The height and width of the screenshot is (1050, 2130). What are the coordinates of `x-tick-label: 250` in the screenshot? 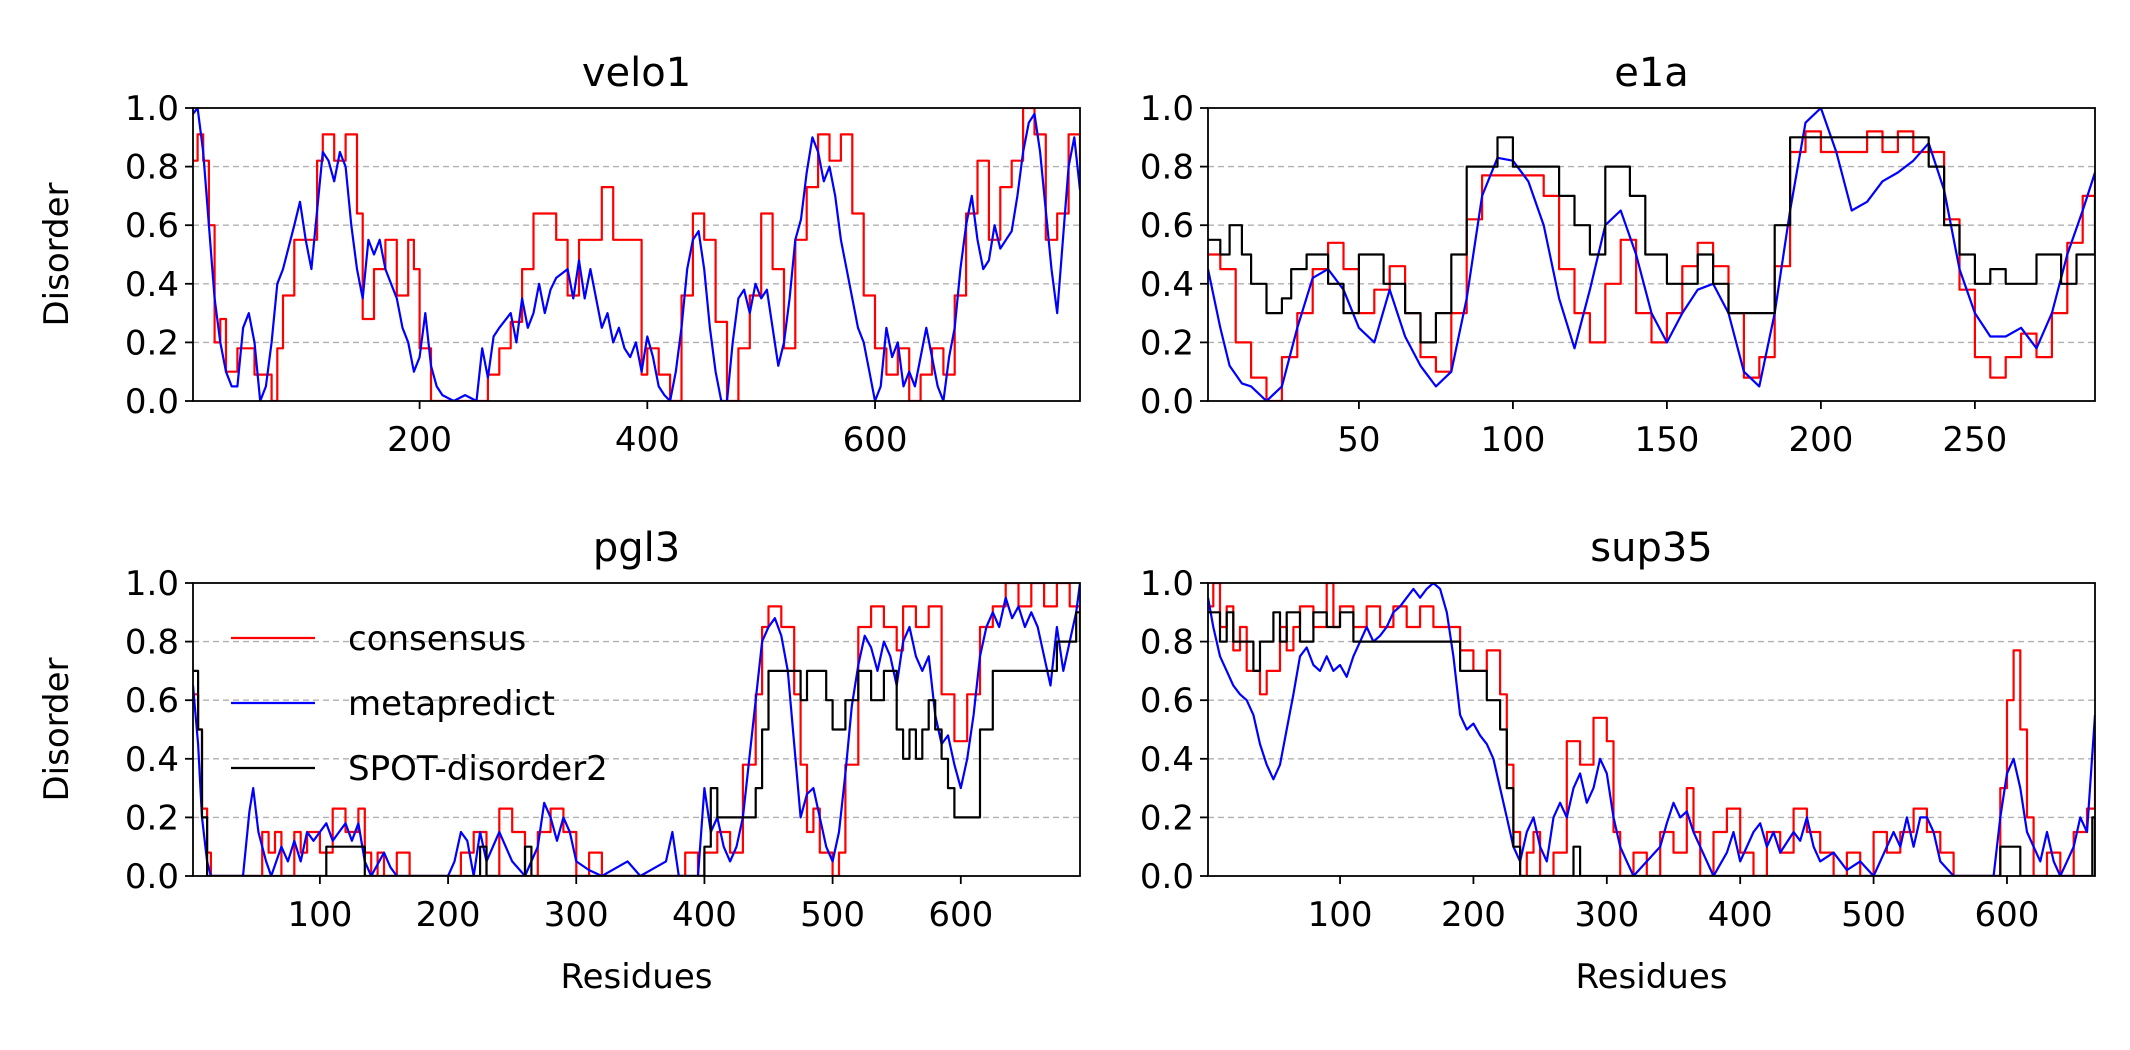 It's located at (1974, 440).